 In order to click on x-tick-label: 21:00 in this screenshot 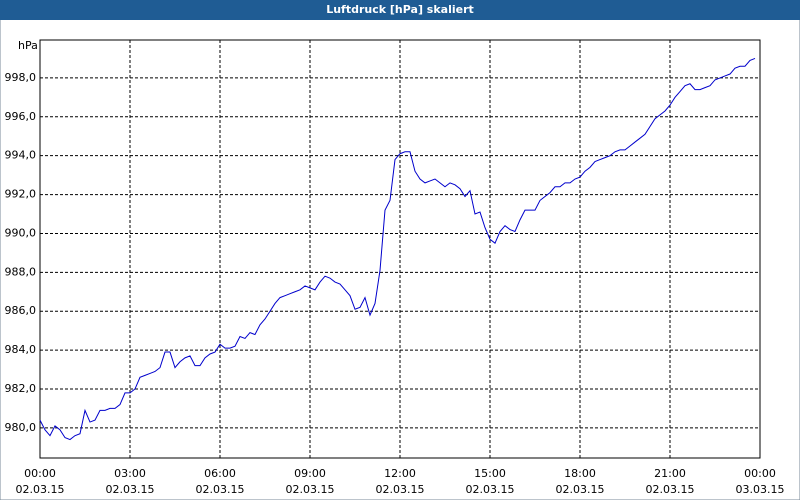, I will do `click(670, 473)`.